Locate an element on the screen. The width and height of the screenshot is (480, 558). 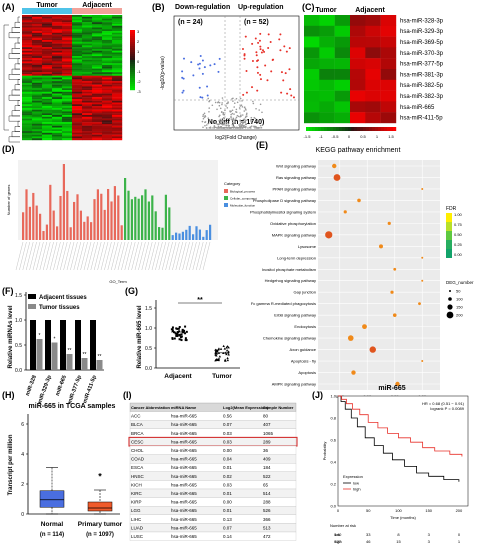
km-risk-cell: 122 is located at coordinates (338, 541).